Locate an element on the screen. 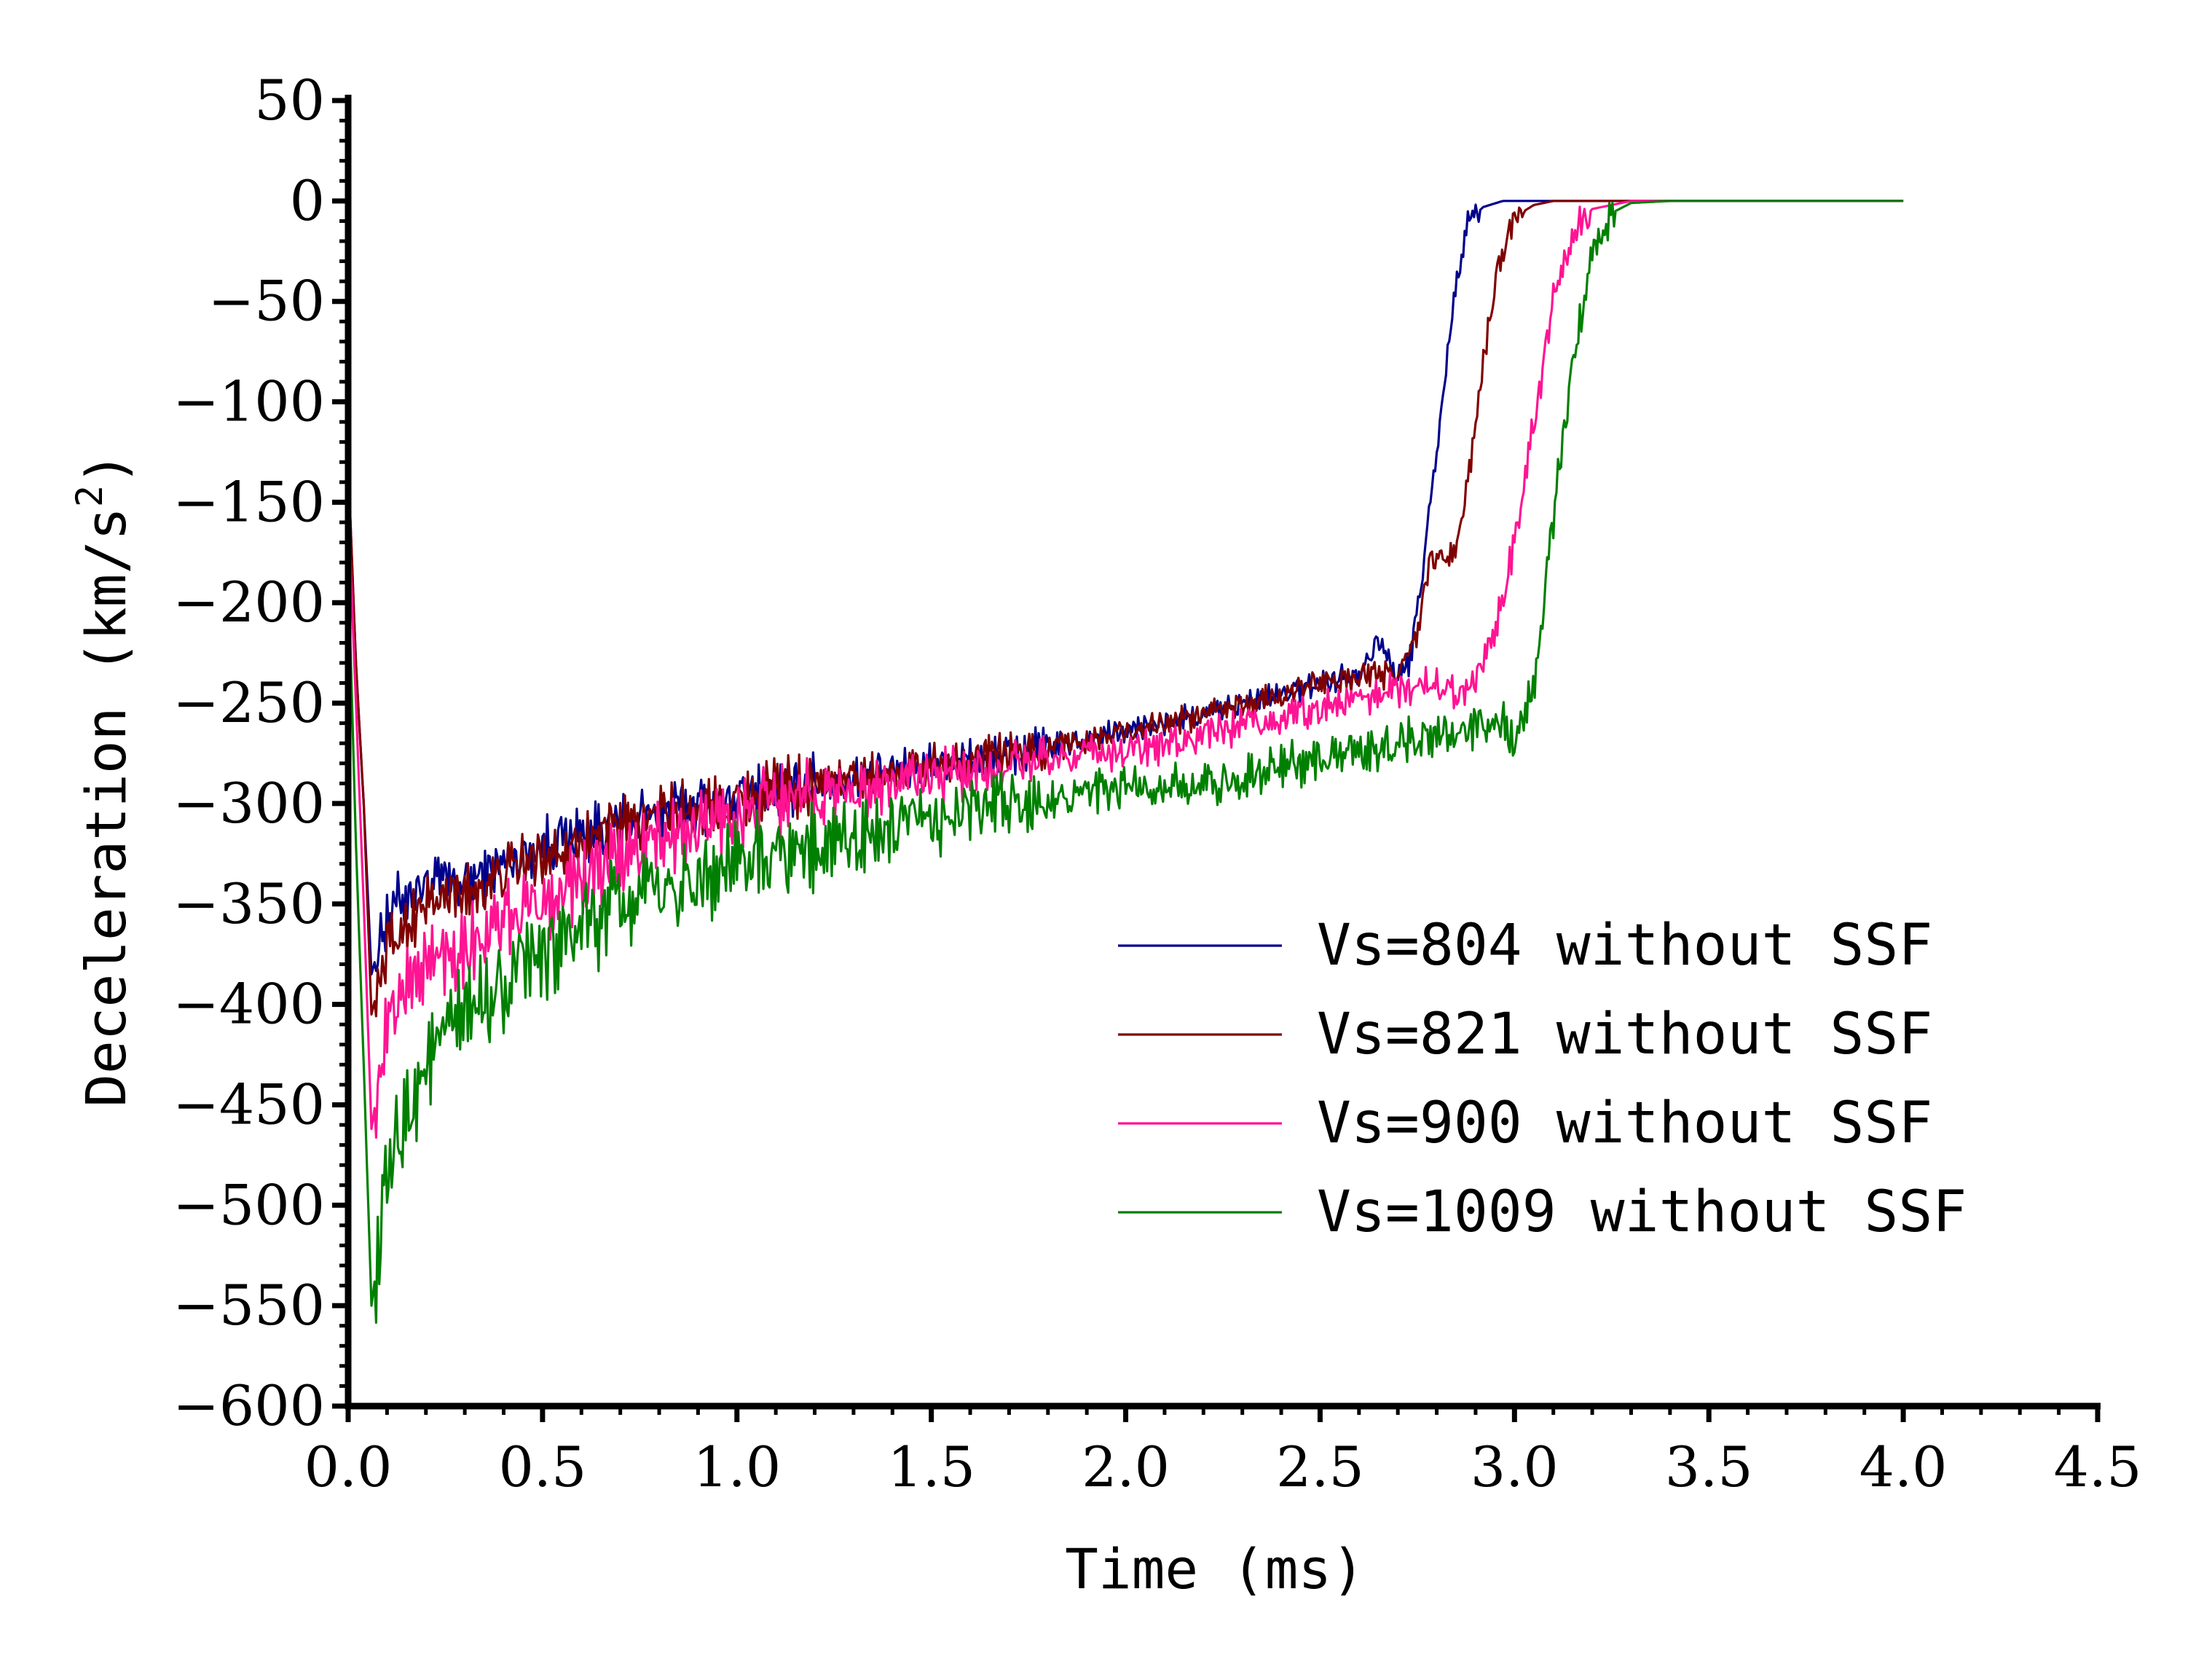 This screenshot has width=2212, height=1664. y-tick-label: 50 is located at coordinates (289, 100).